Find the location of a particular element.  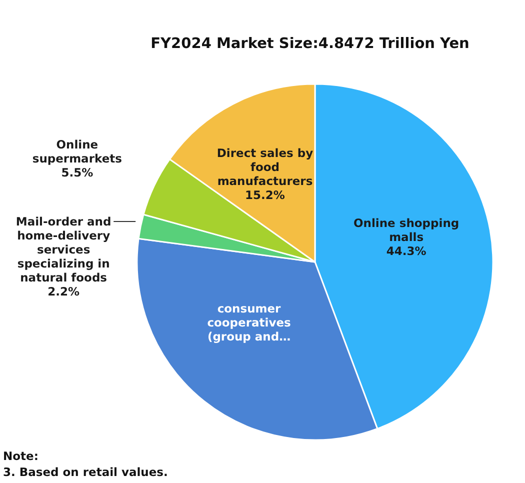

slice-label: Mail-order and home-delivery services specializing in natural foods is located at coordinates (64, 249).